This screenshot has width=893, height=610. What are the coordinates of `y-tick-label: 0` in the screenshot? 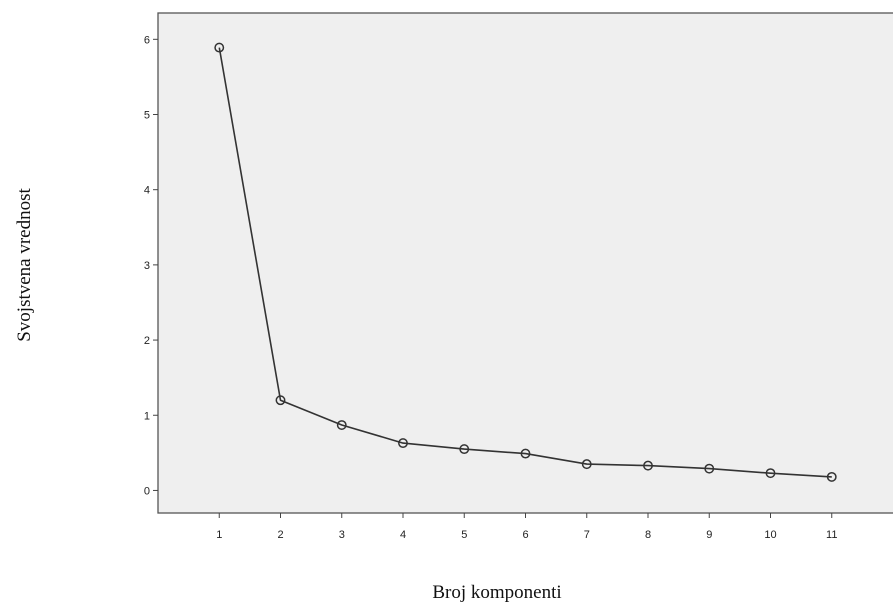 It's located at (147, 491).